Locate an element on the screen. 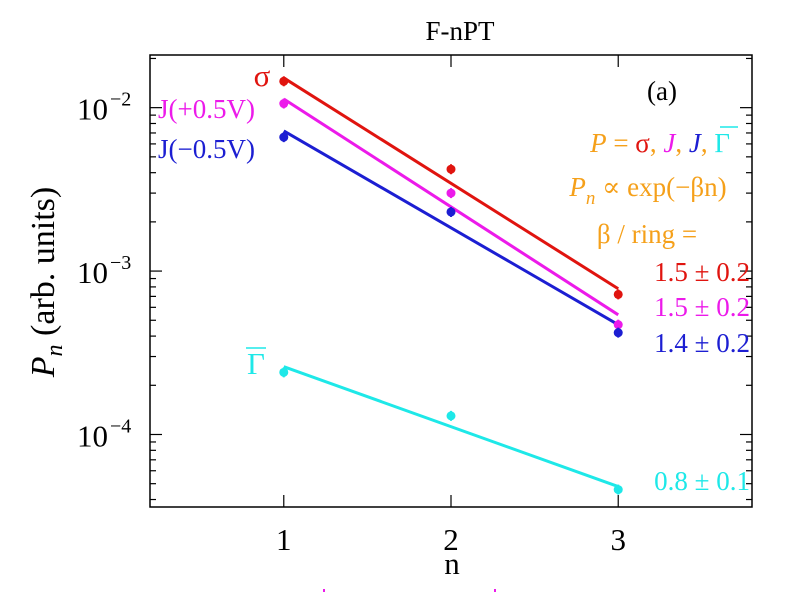 Image resolution: width=792 pixels, height=612 pixels. y-tick-label-1e-2: 10 −2 is located at coordinates (104, 108).